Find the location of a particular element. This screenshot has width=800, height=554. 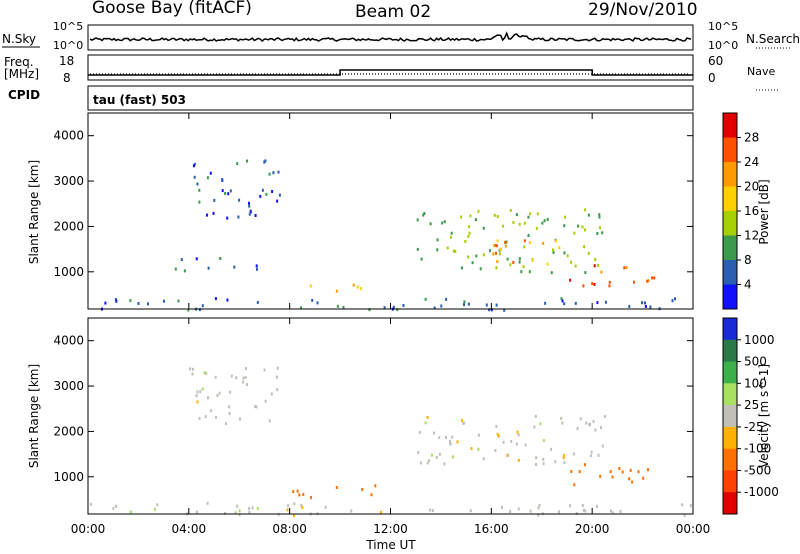

nsearch-tick-low: 10^0 is located at coordinates (723, 45).